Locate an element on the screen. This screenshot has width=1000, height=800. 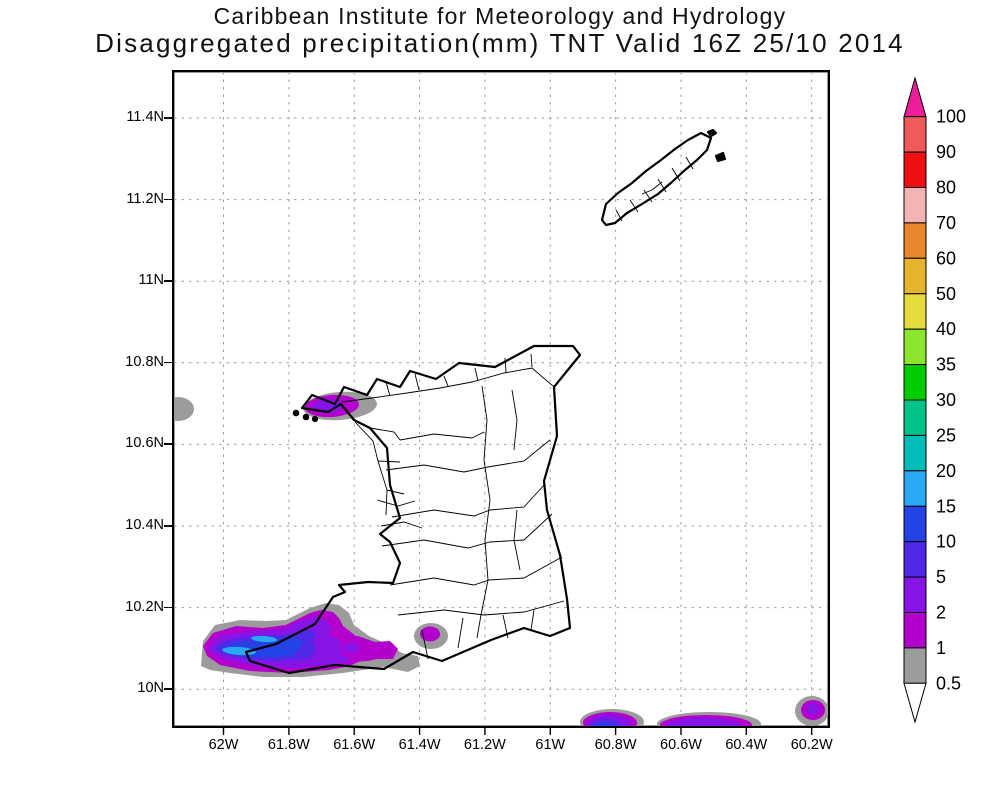
x-axis-label: 60.8W is located at coordinates (615, 745).